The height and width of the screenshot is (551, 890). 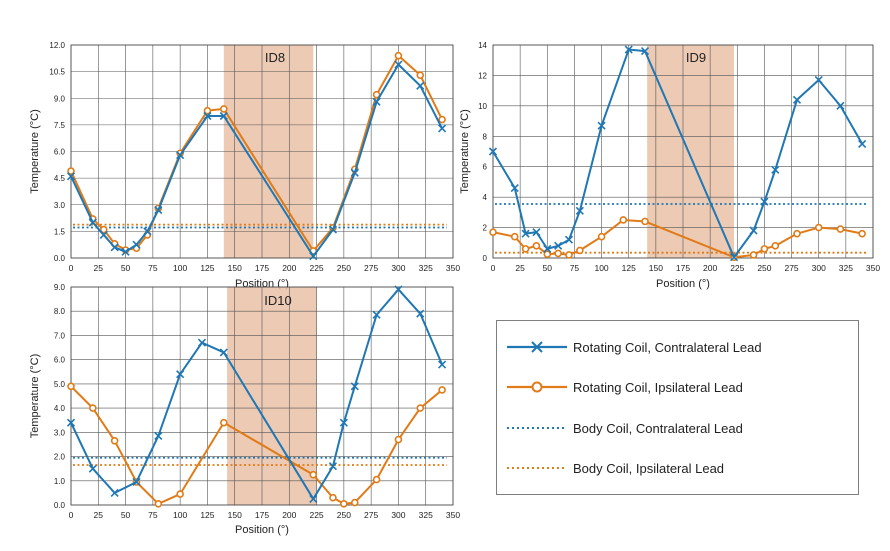 I want to click on legend-label: Body Coil, Contralateral Lead, so click(x=658, y=428).